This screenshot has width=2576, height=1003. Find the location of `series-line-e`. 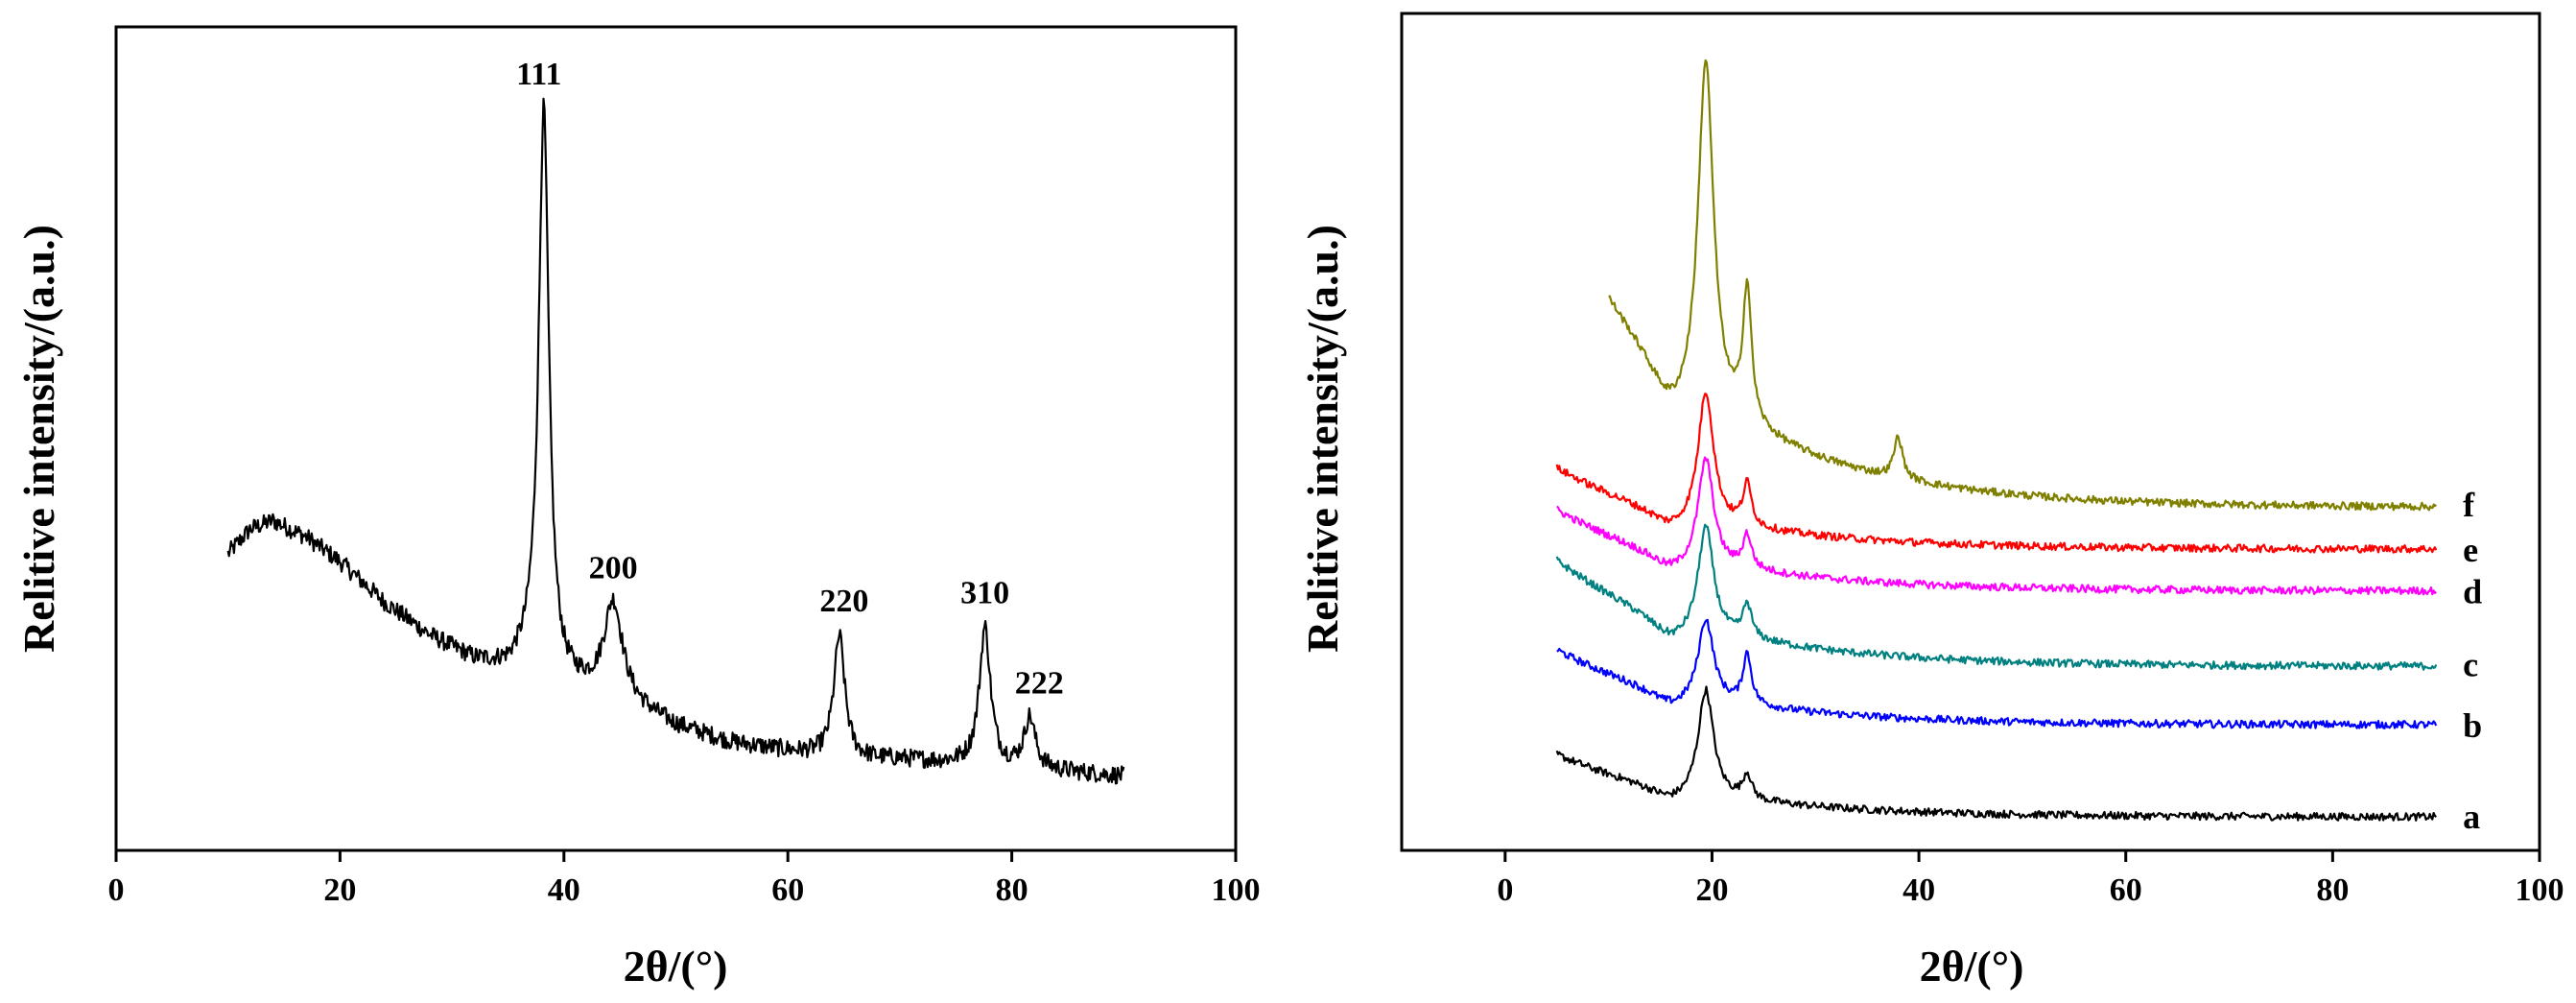

series-line-e is located at coordinates (1996, 473).